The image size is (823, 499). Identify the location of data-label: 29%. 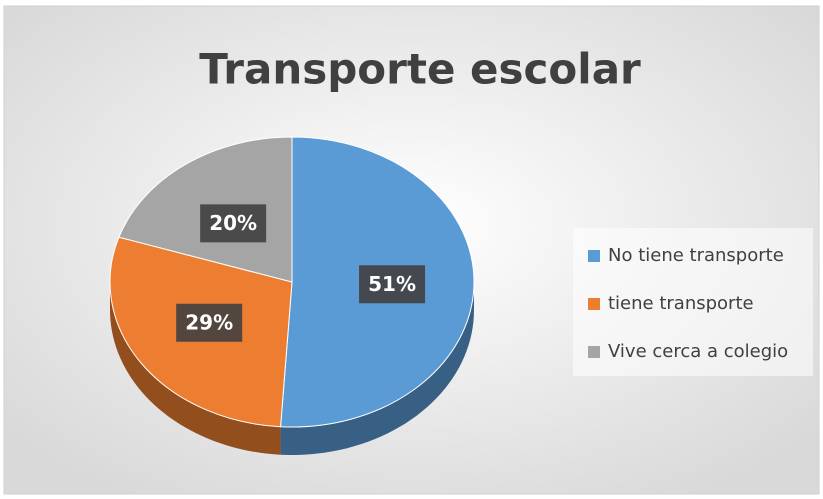
(209, 322).